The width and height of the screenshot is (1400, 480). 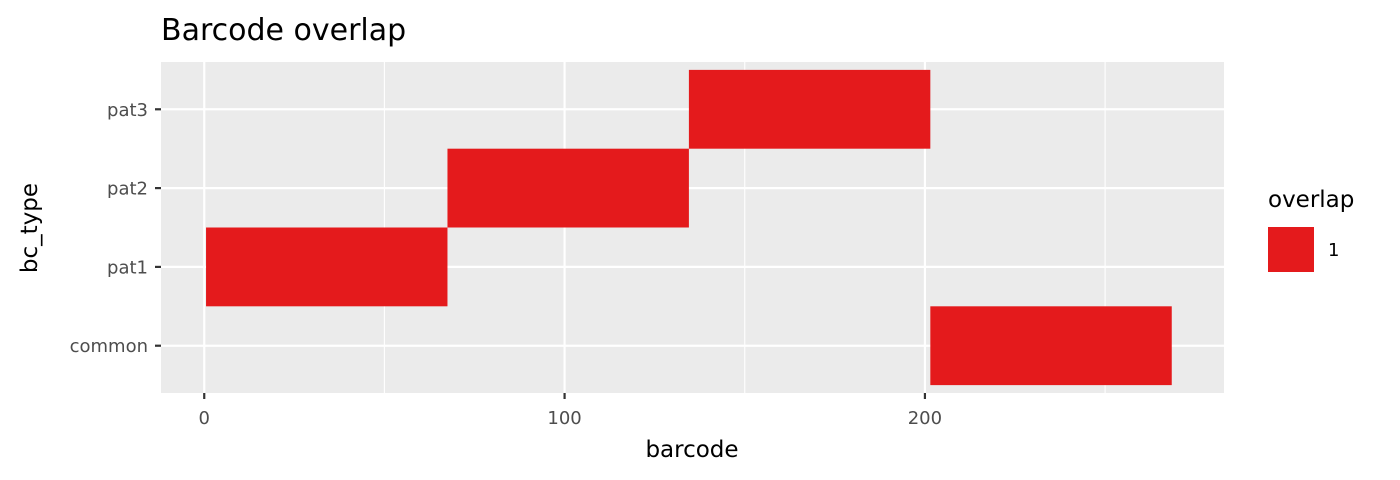 I want to click on tile-pat2, so click(x=568, y=188).